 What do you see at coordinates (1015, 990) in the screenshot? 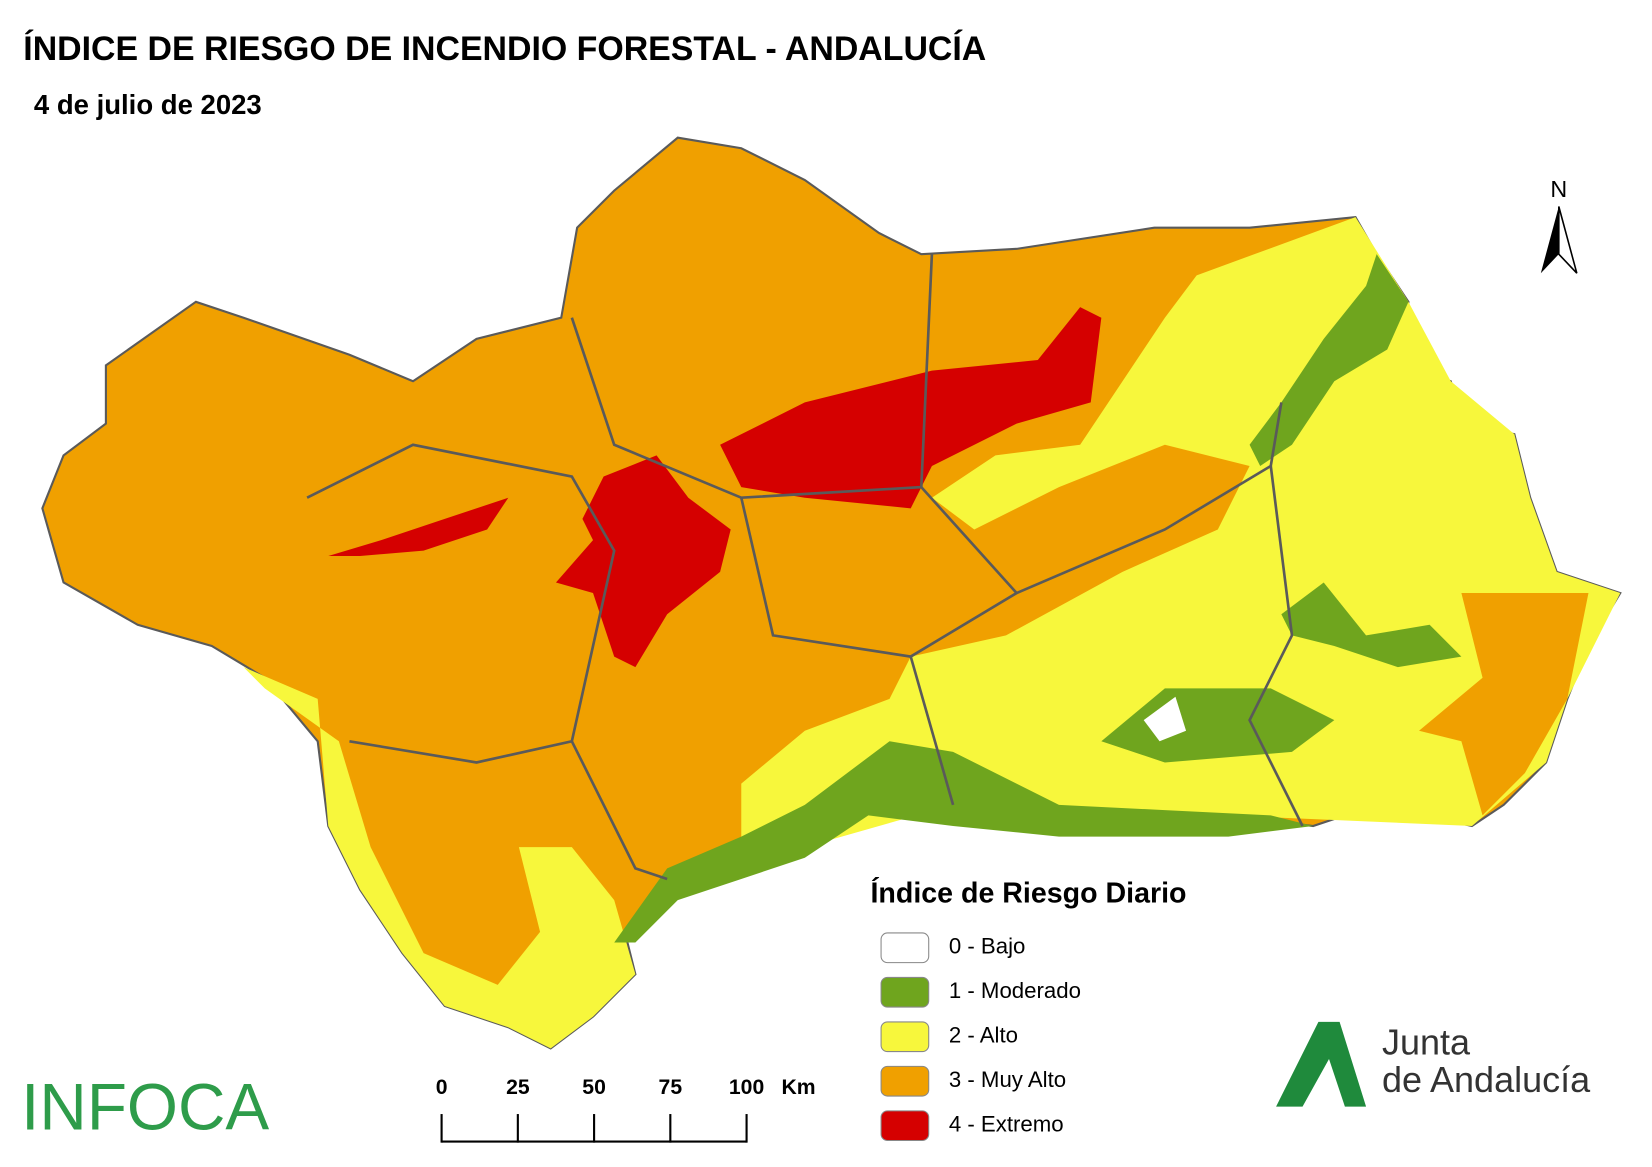
I see `legend-label: 1 - Moderado` at bounding box center [1015, 990].